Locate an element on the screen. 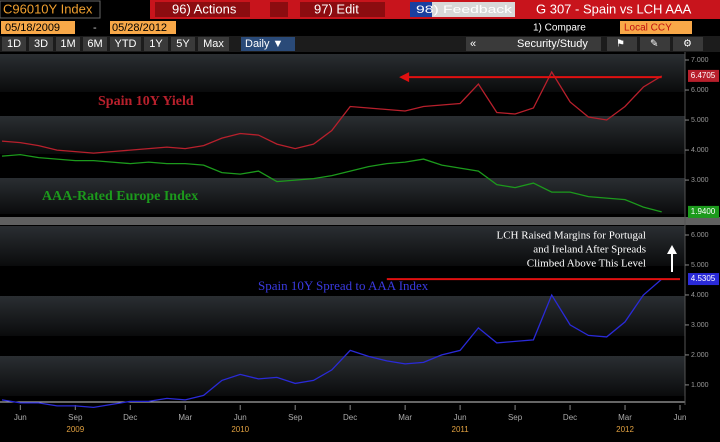 The width and height of the screenshot is (720, 442). frequency-box is located at coordinates (268, 44).